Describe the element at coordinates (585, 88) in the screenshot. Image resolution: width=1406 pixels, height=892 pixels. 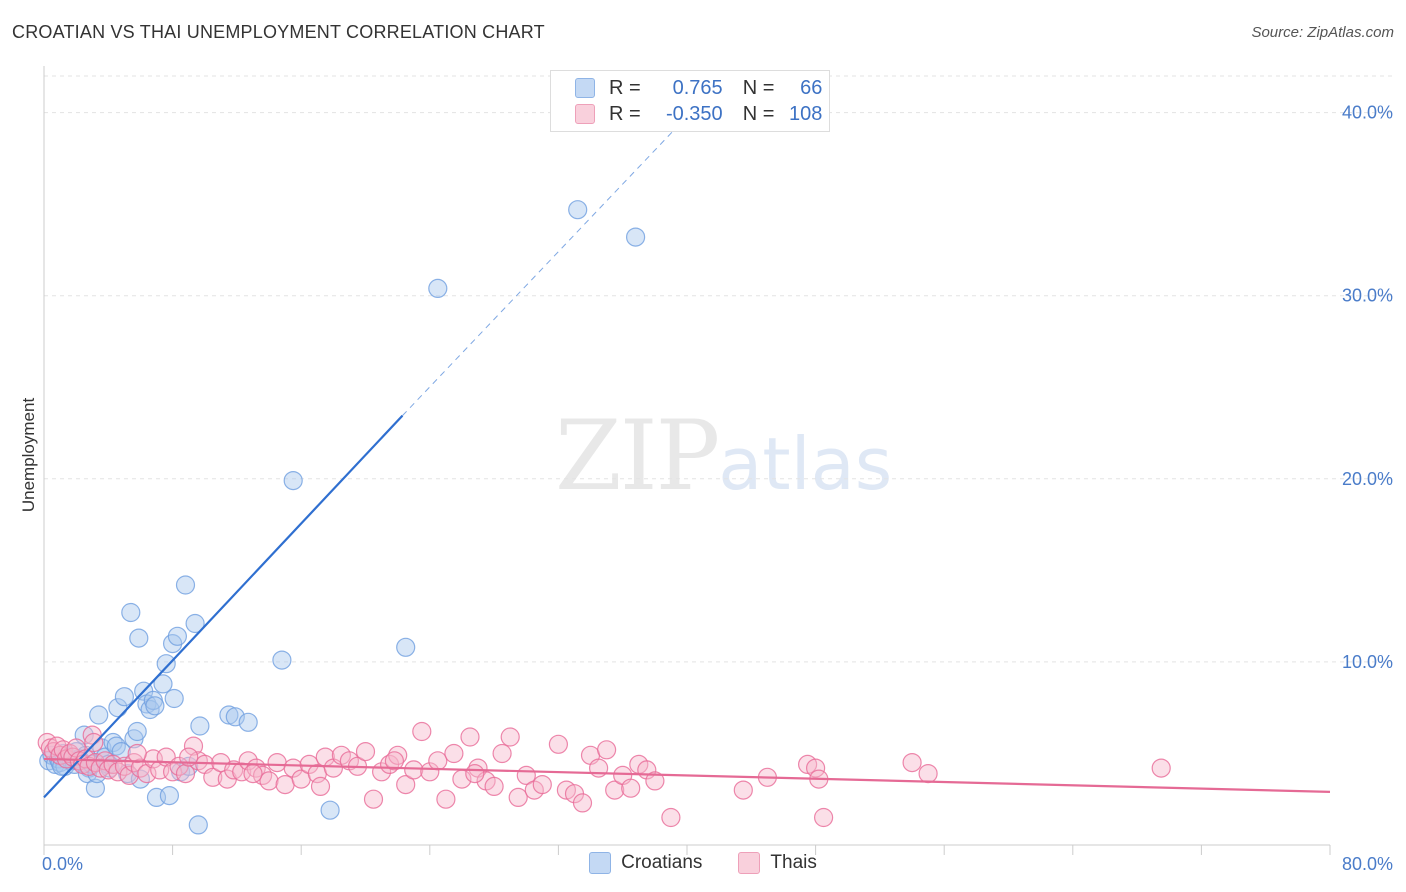
I see `croatians-swatch` at that location.